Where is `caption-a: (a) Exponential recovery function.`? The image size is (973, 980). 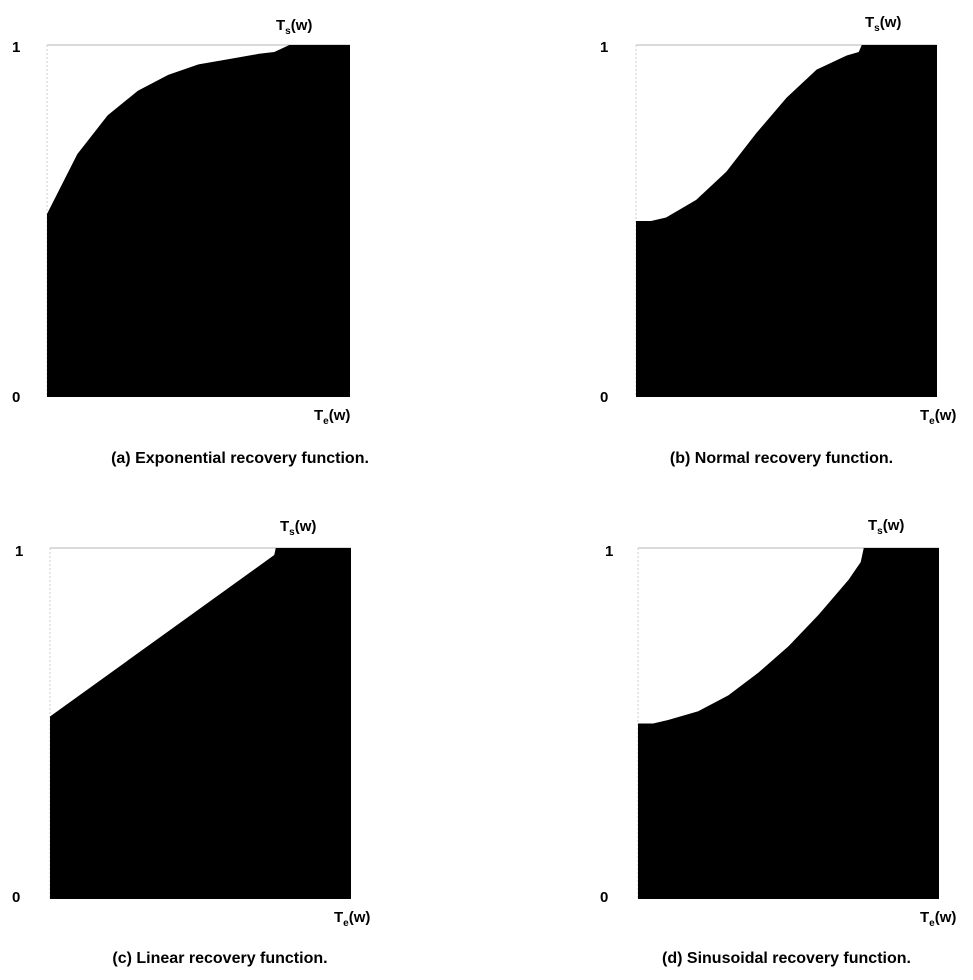 caption-a: (a) Exponential recovery function. is located at coordinates (240, 458).